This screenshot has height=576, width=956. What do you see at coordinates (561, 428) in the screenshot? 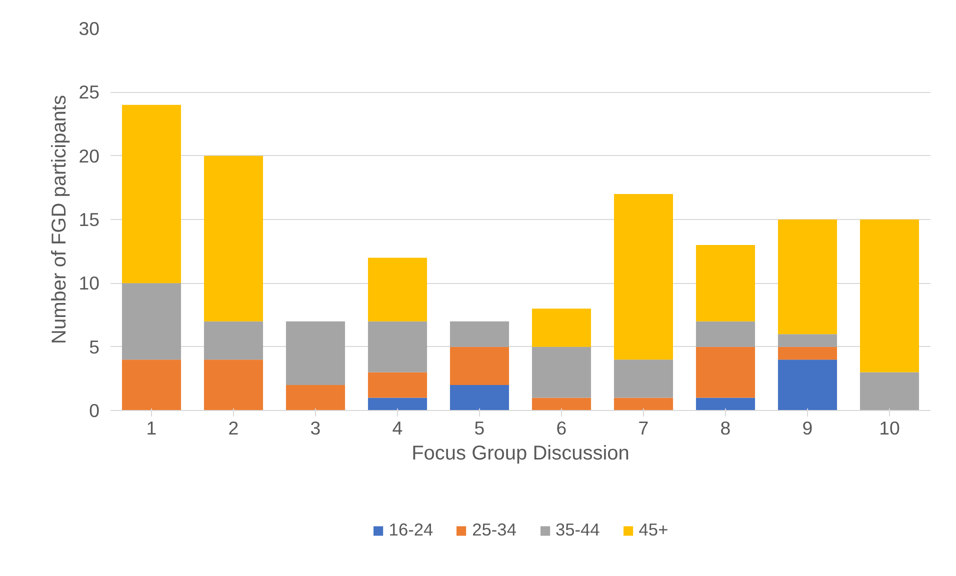
I see `x-tick-label: 6` at bounding box center [561, 428].